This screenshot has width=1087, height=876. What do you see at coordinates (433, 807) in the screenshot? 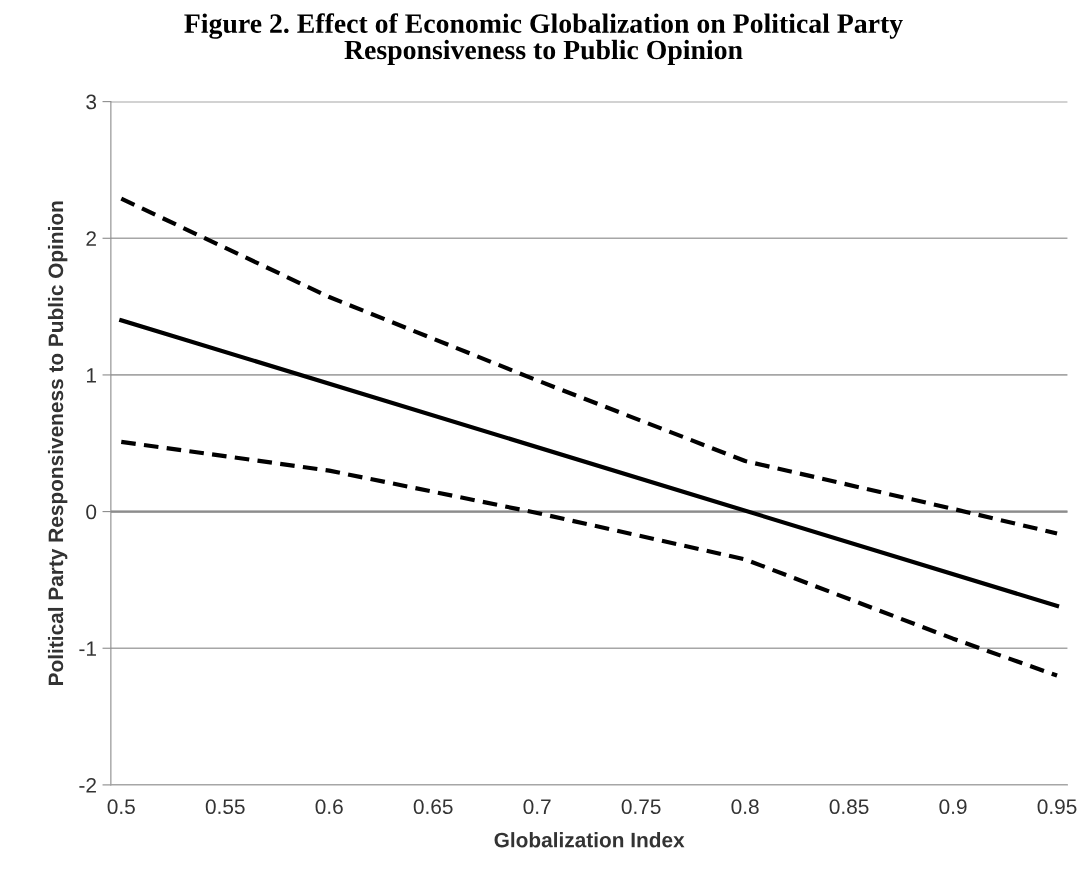
I see `x-tick-label: 0.65` at bounding box center [433, 807].